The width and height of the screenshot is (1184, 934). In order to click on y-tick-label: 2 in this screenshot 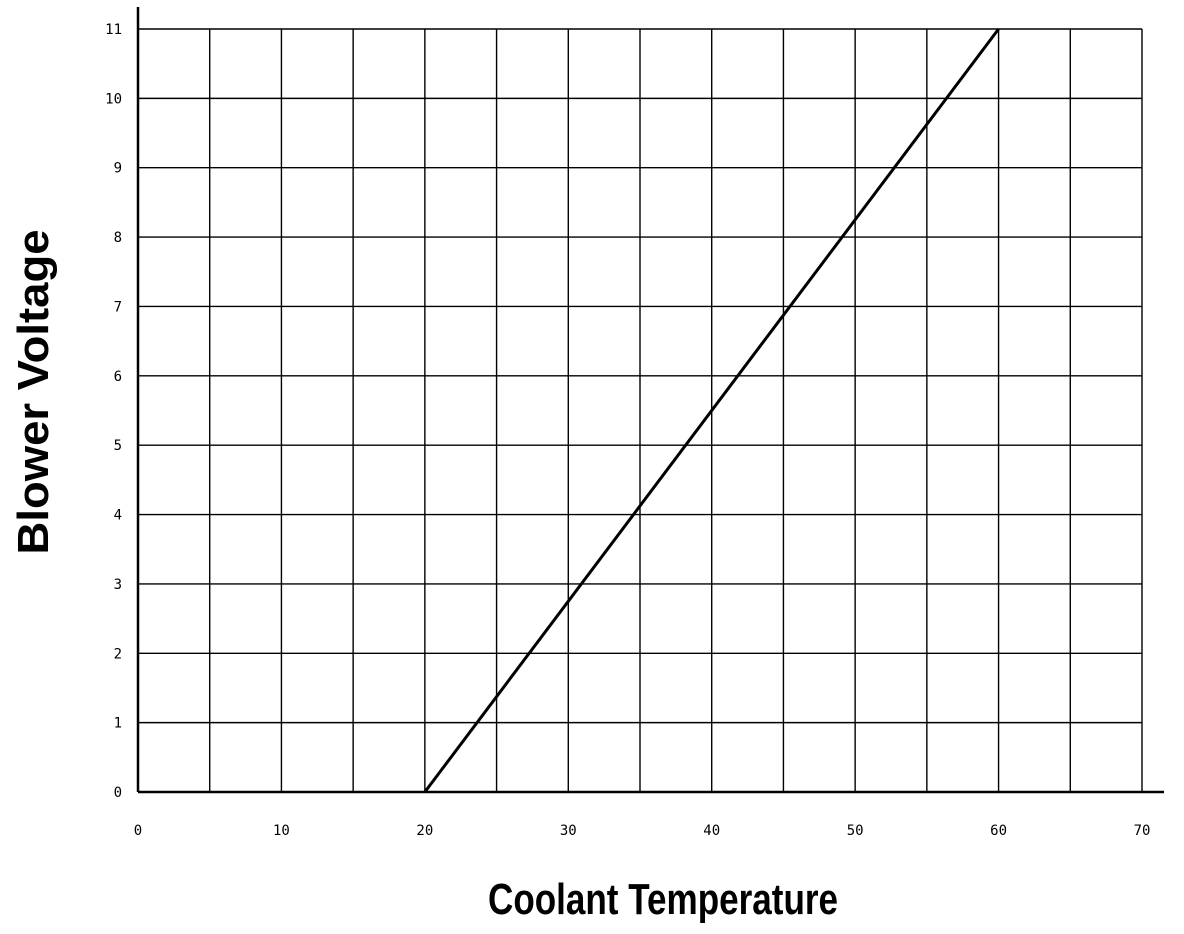, I will do `click(118, 654)`.